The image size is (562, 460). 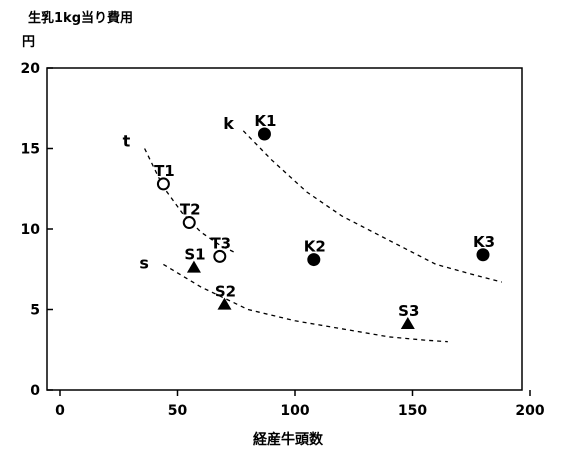 I want to click on point-s1-marker, so click(x=193, y=266).